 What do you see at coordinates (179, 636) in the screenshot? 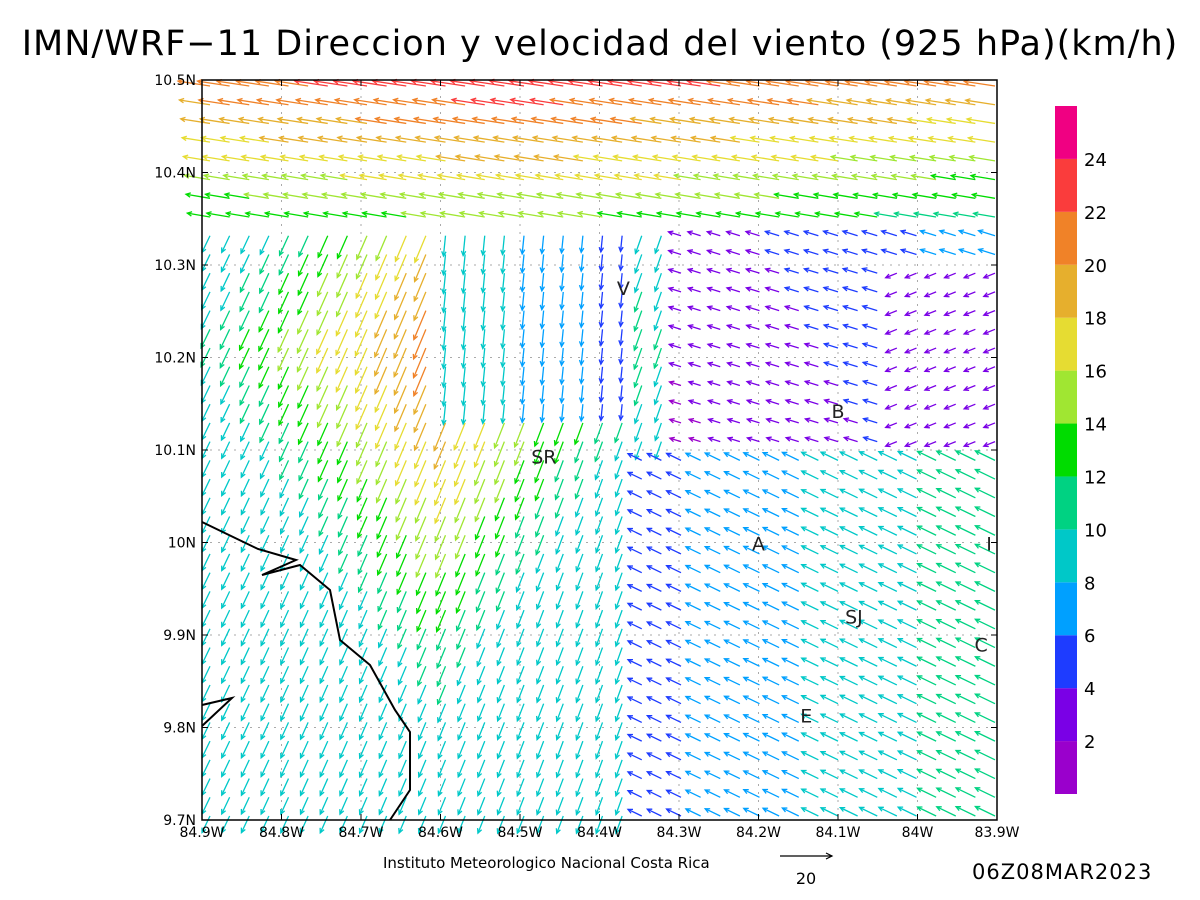
I see `y-tick-label: 9.9N` at bounding box center [179, 636].